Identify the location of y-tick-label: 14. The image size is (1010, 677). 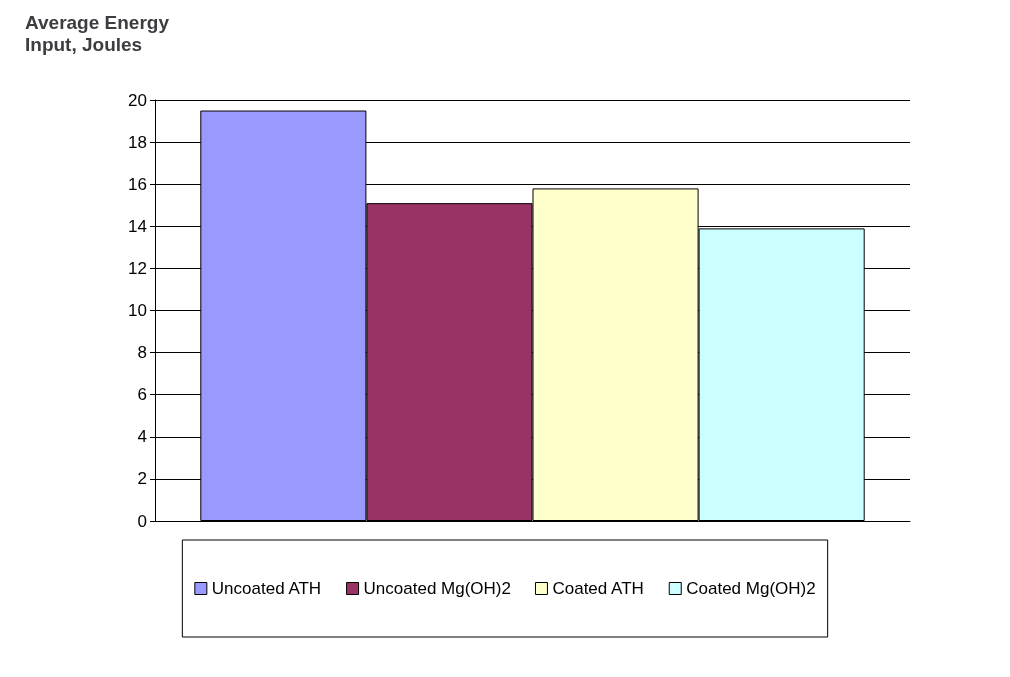
(137, 226).